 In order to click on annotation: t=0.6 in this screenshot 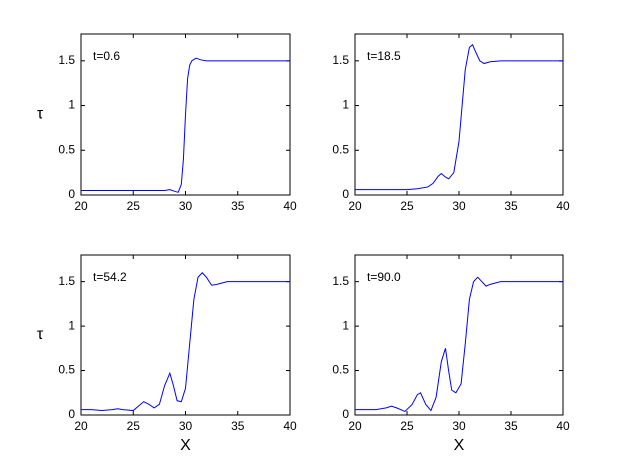, I will do `click(106, 56)`.